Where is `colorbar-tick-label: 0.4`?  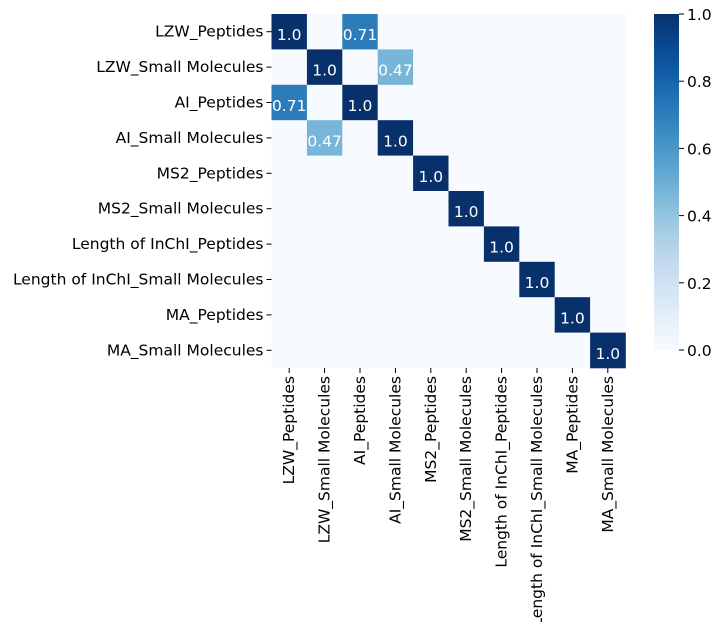 colorbar-tick-label: 0.4 is located at coordinates (699, 217).